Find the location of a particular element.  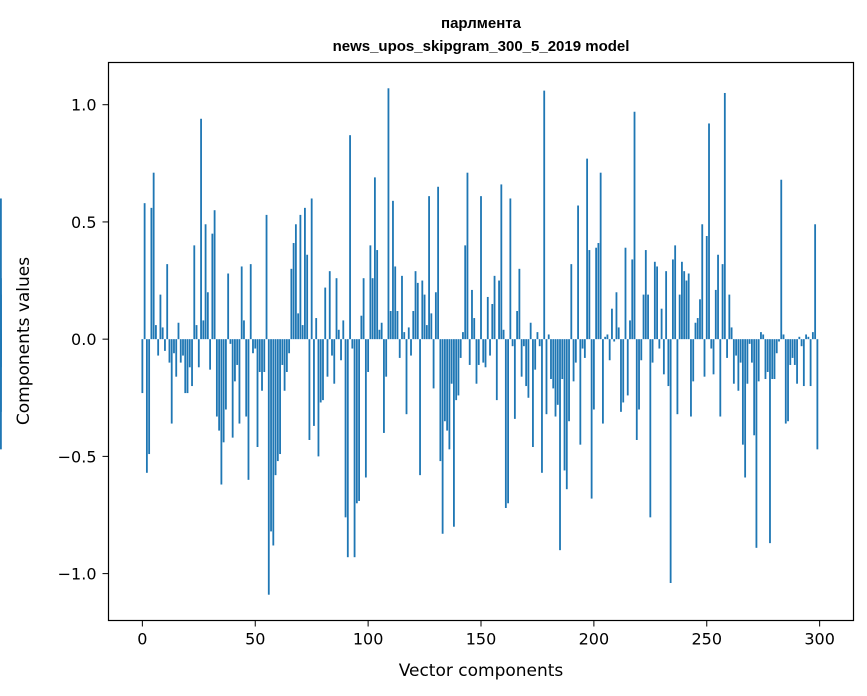

x-axis-ticks: 0 50 100 150 200 250 300 is located at coordinates (486, 634).